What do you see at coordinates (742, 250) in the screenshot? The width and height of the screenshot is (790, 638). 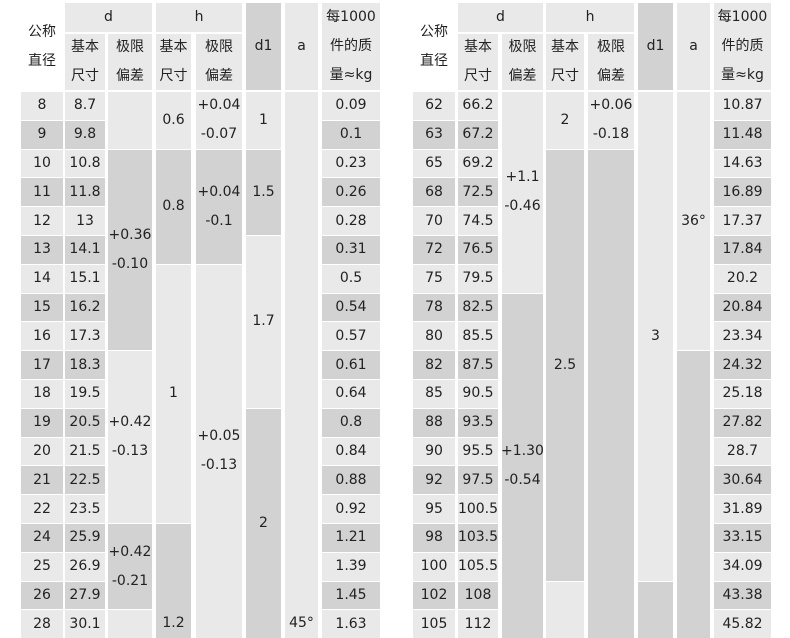 I see `weight-cell: 17.84` at bounding box center [742, 250].